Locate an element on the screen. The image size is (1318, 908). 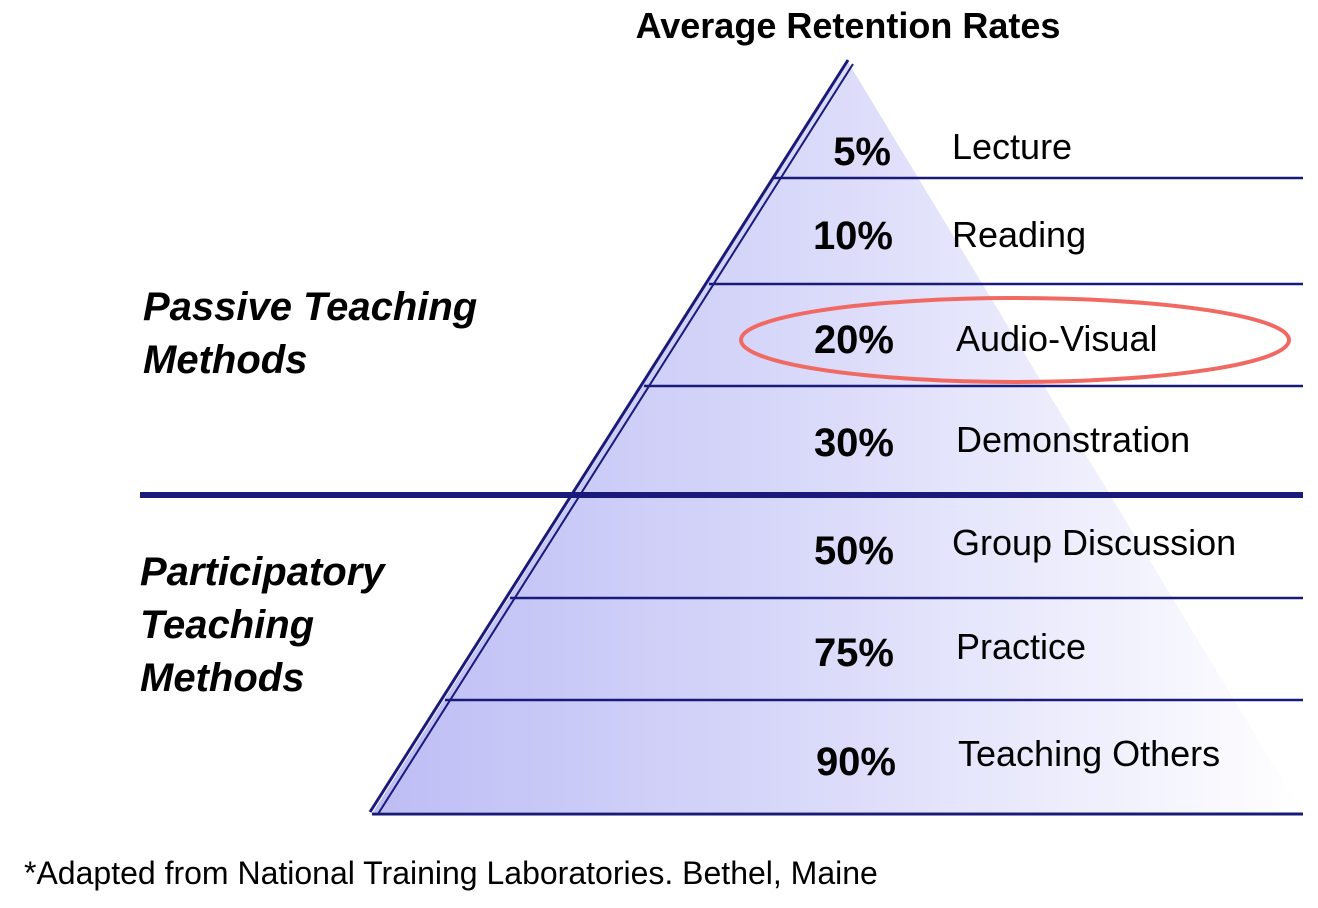
highlight-ellipse is located at coordinates (1015, 340).